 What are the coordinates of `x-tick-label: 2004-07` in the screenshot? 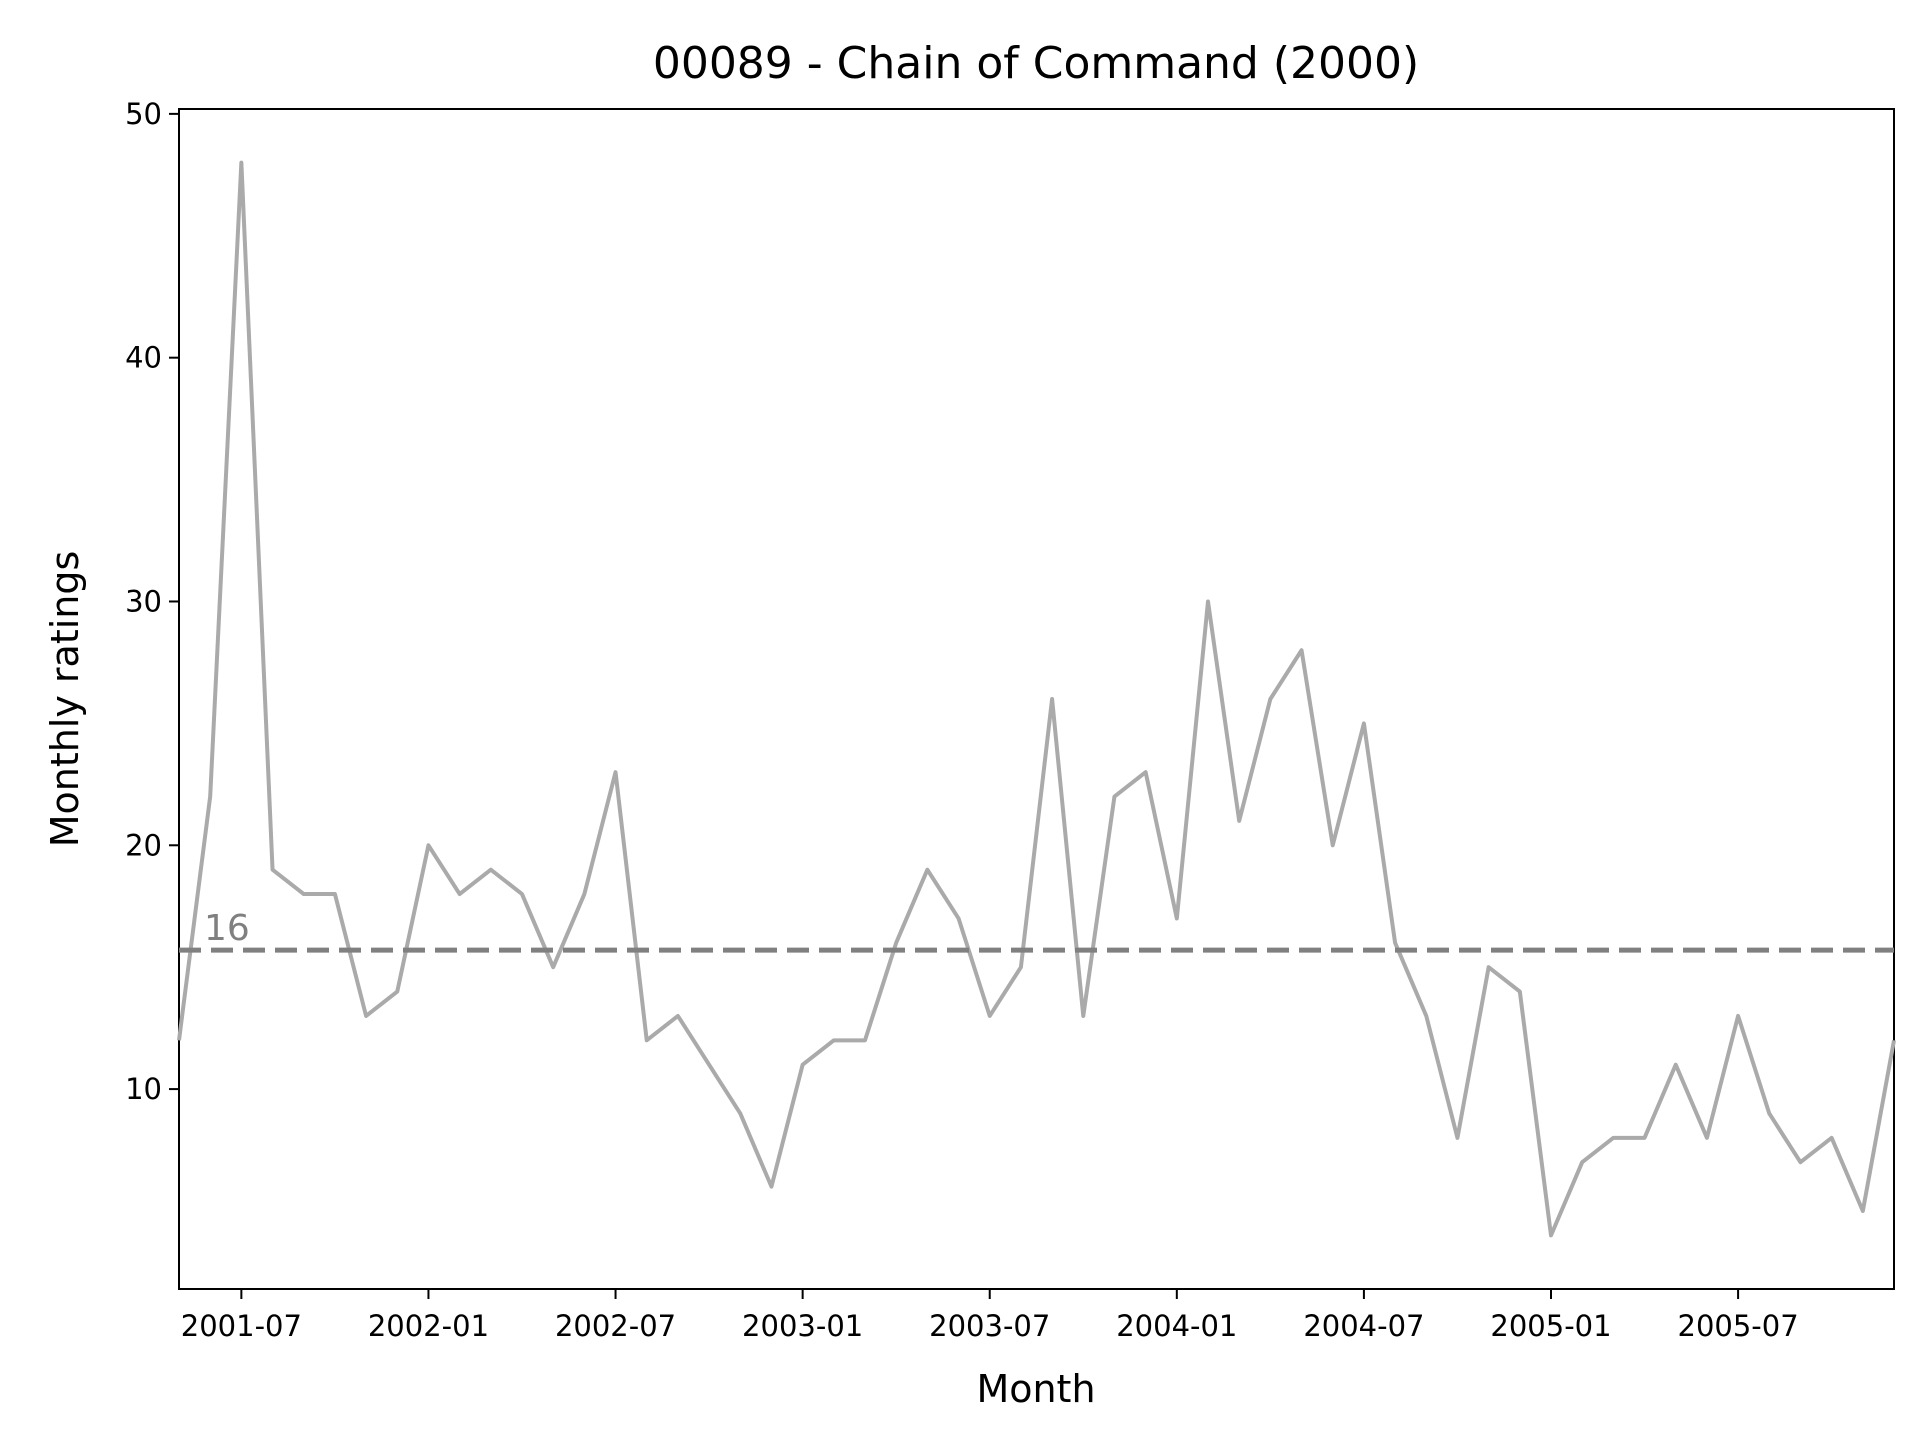 It's located at (1363, 1326).